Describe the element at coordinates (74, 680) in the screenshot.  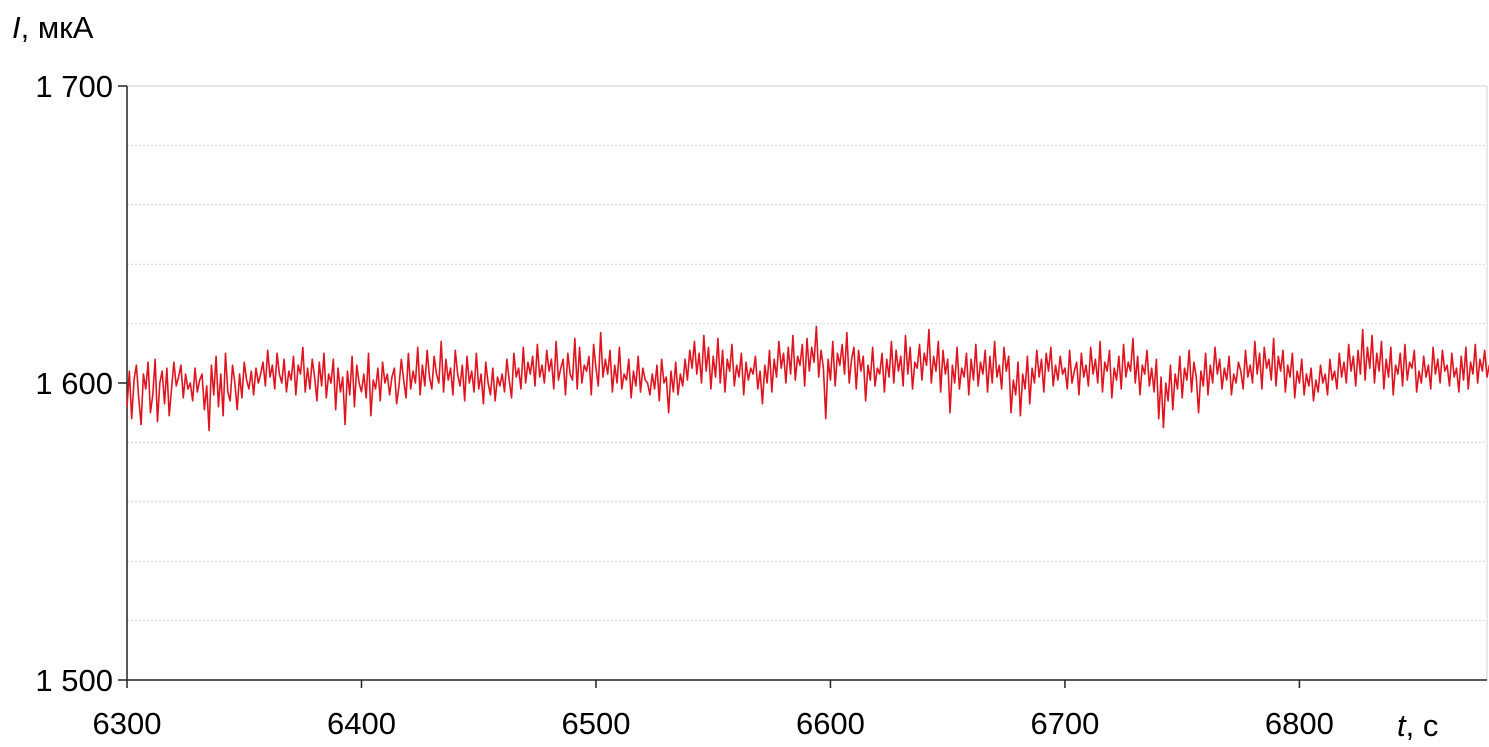
I see `y-tick-label: 1 500` at that location.